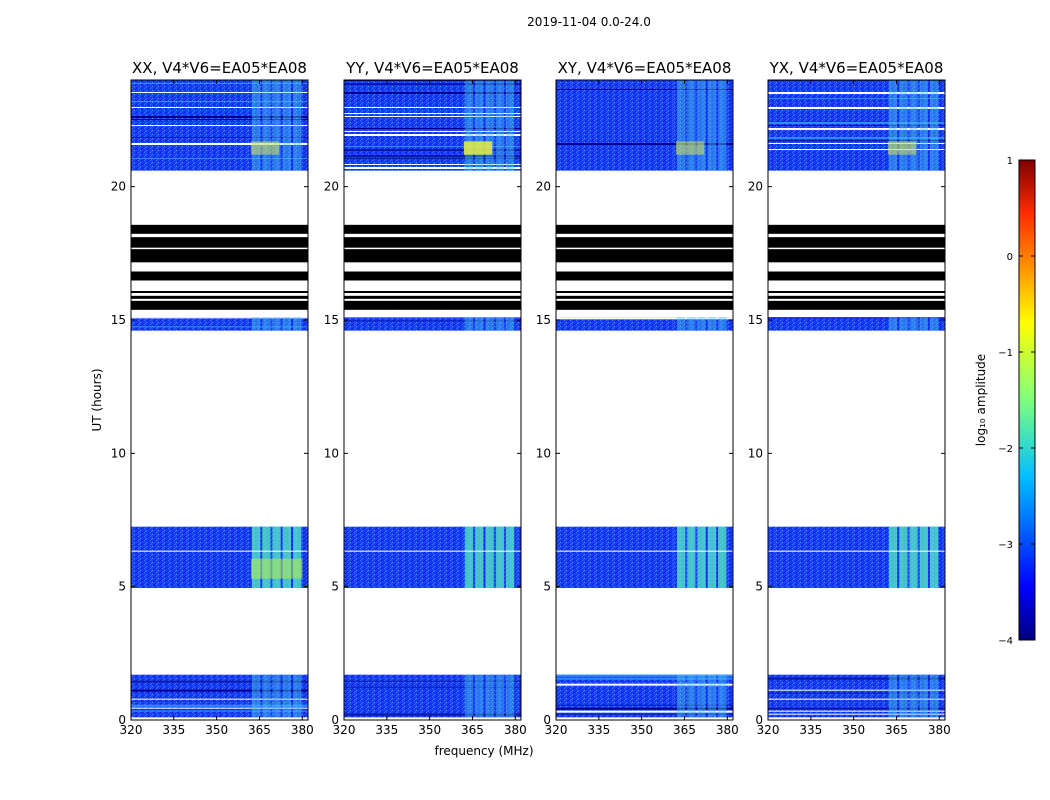 The width and height of the screenshot is (1050, 800). Describe the element at coordinates (483, 751) in the screenshot. I see `x-axis-label: frequency (MHz)` at that location.